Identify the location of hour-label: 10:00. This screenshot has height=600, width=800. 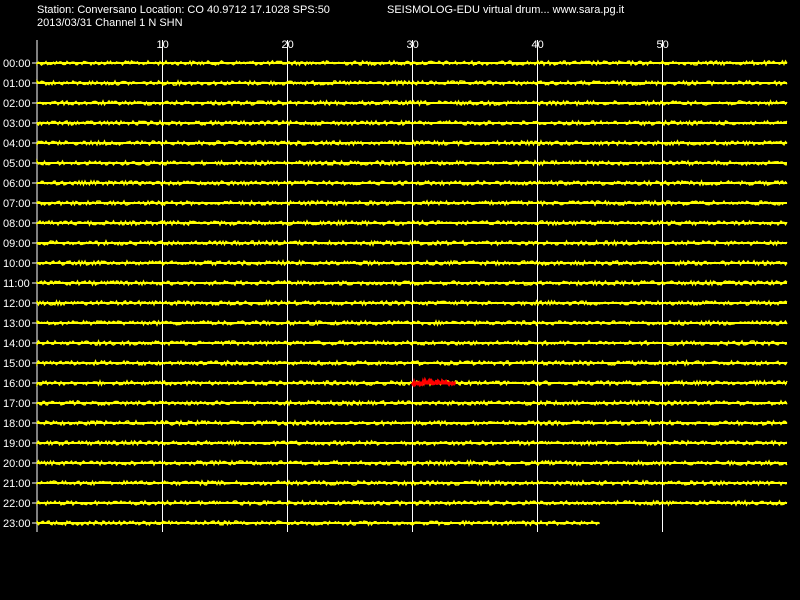
(17, 264).